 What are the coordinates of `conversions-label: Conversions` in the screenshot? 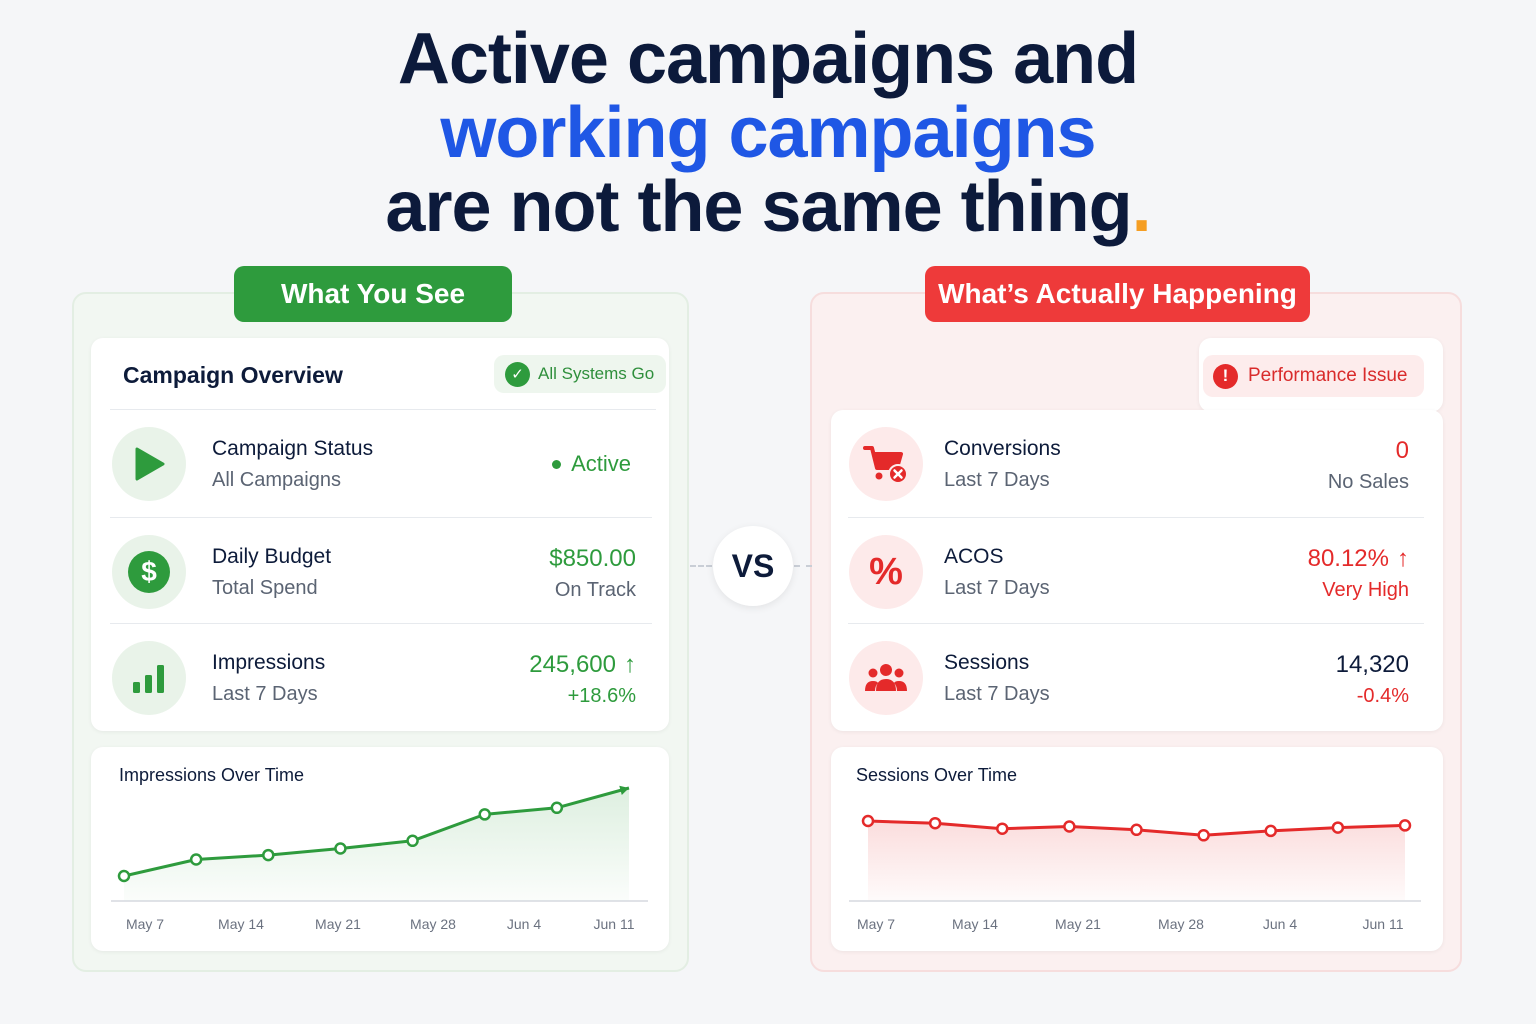 It's located at (1002, 448).